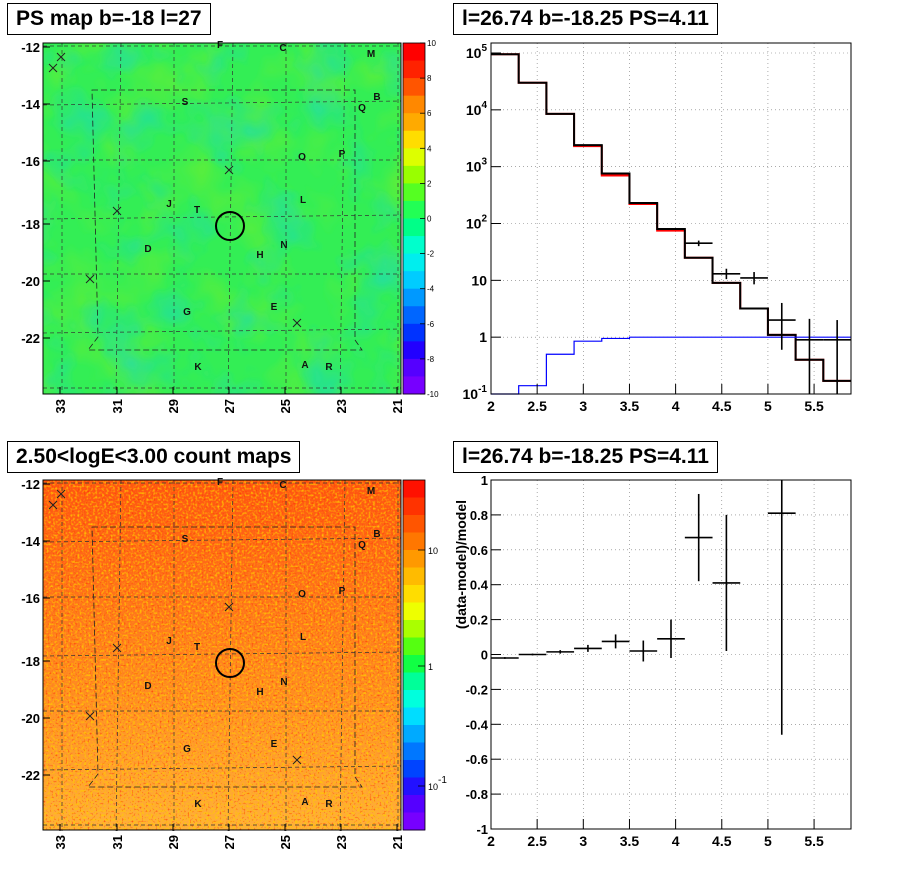 The height and width of the screenshot is (875, 898). I want to click on source-label: C, so click(282, 48).